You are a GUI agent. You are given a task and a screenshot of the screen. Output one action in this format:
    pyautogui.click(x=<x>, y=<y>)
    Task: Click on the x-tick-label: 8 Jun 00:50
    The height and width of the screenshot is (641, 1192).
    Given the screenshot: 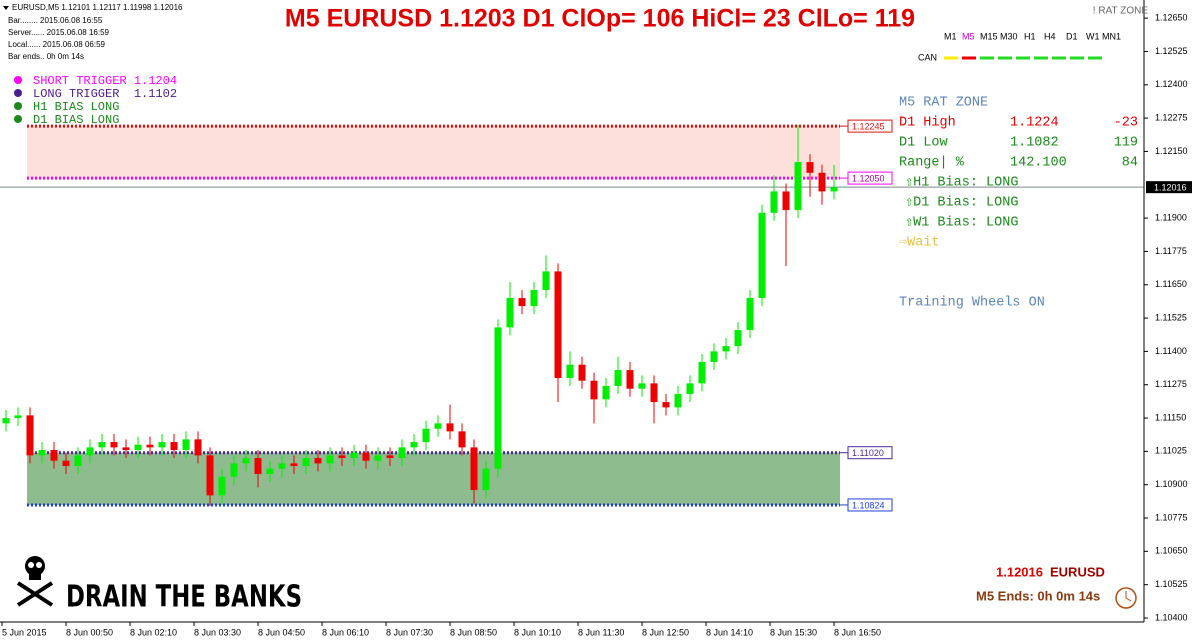 What is the action you would take?
    pyautogui.click(x=89, y=632)
    